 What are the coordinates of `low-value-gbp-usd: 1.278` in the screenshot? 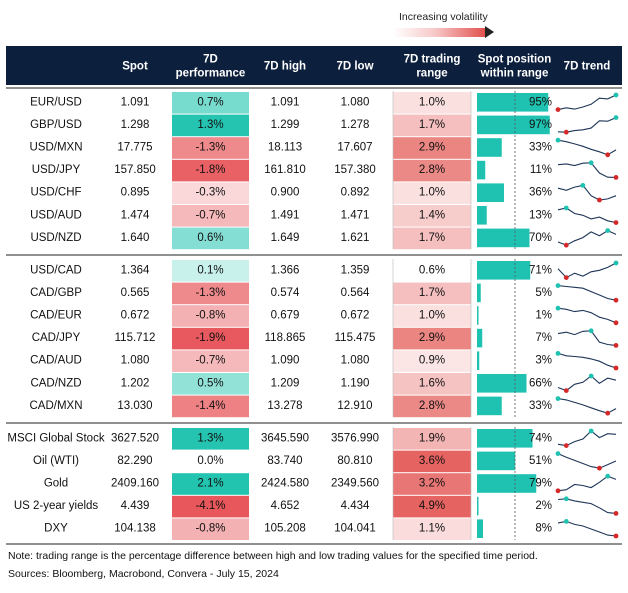 It's located at (355, 125).